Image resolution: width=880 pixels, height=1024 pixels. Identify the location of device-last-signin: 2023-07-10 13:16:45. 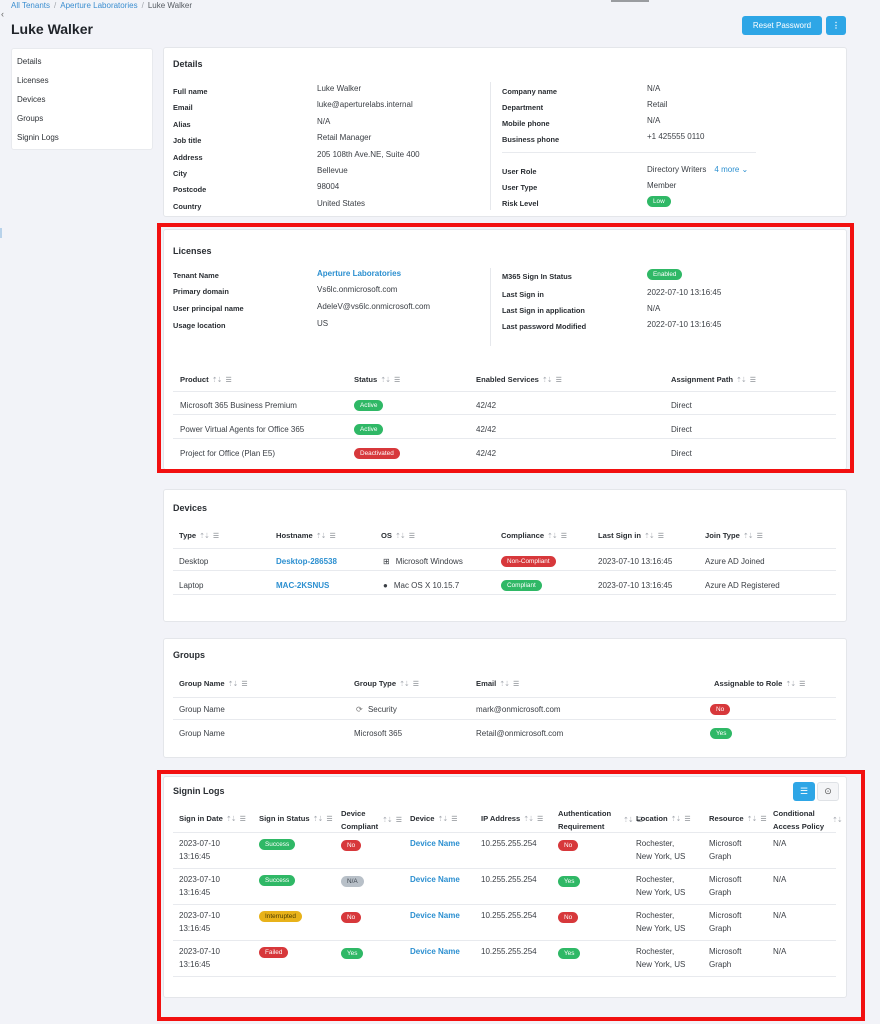
(635, 561).